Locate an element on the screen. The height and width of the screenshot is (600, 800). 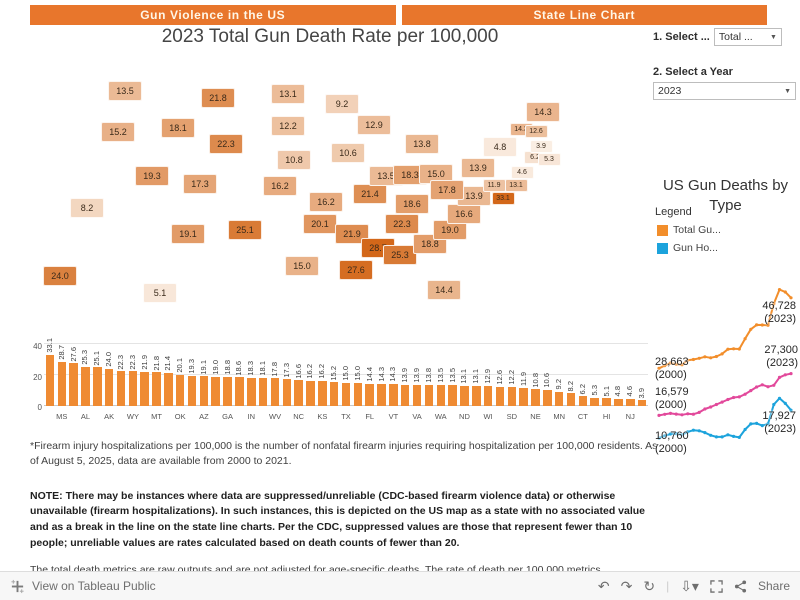
bar-FL: 14.4 FL is located at coordinates (370, 376).